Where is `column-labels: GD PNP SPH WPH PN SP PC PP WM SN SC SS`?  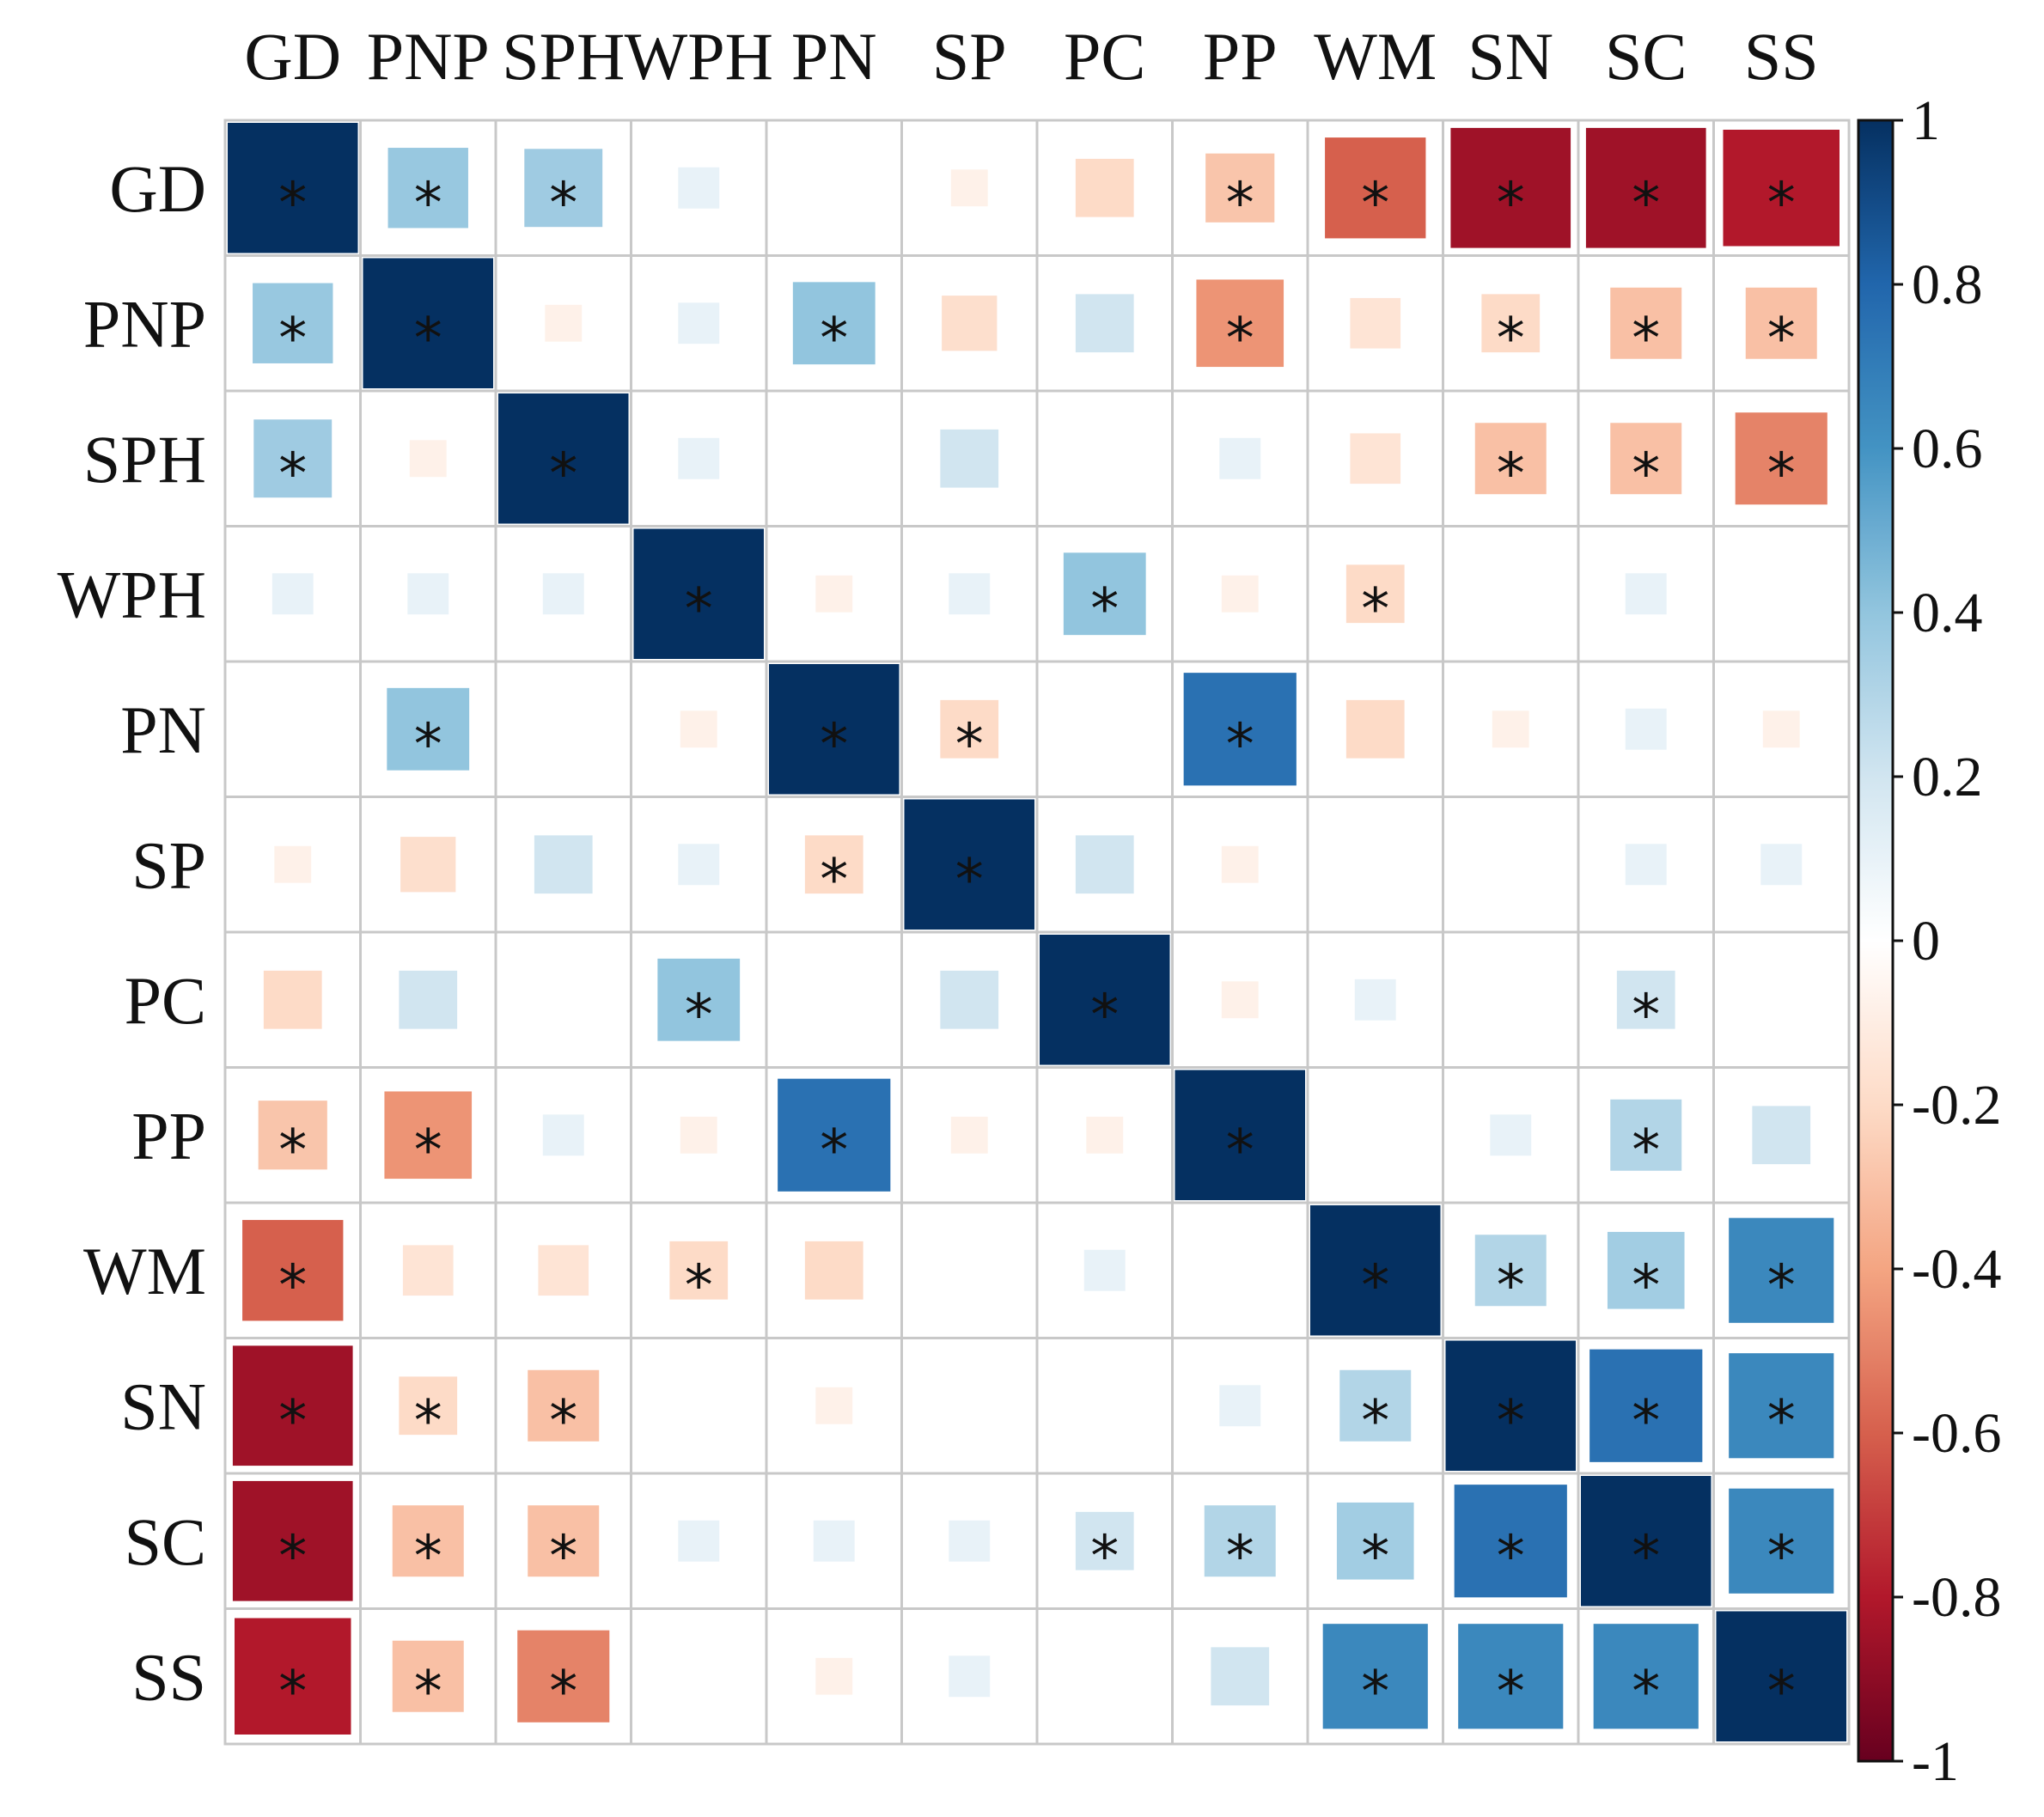
column-labels: GD PNP SPH WPH PN SP PC PP WM SN SC SS is located at coordinates (1031, 56).